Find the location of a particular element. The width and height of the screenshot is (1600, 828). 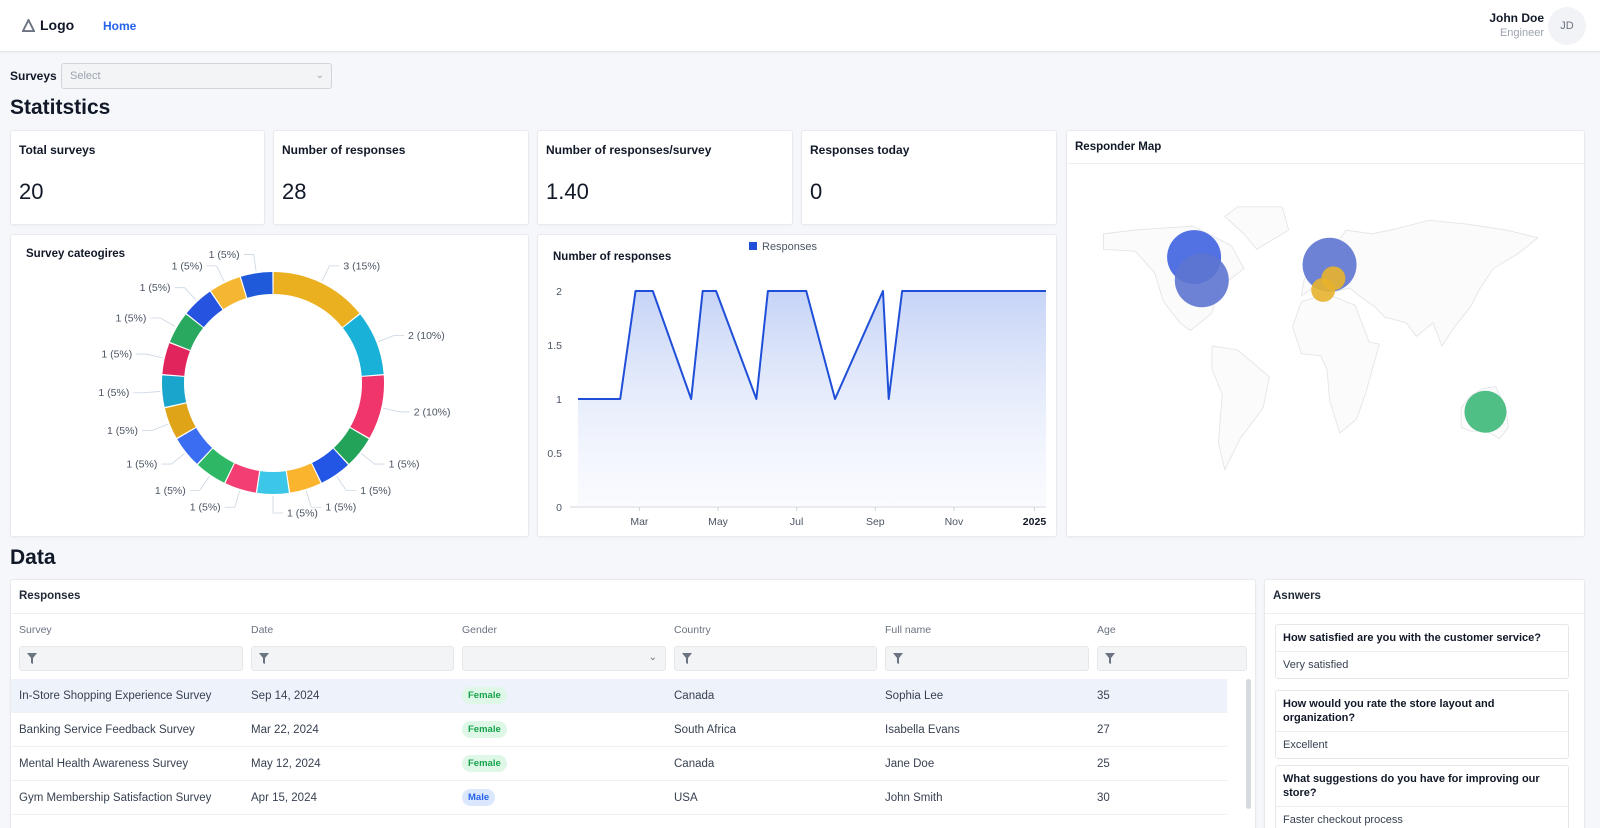

stat-value: 20 is located at coordinates (31, 191).